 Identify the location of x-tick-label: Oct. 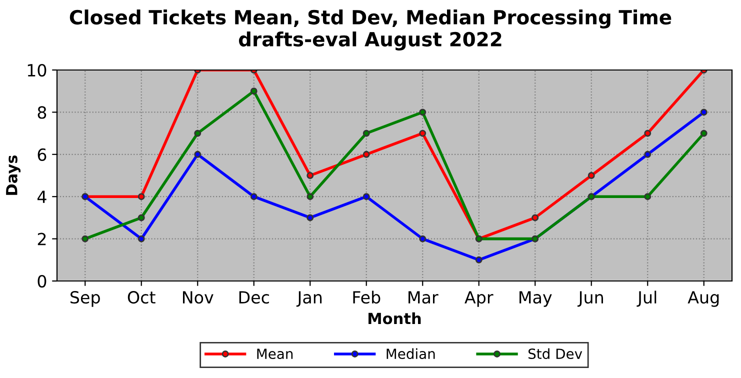
(142, 297).